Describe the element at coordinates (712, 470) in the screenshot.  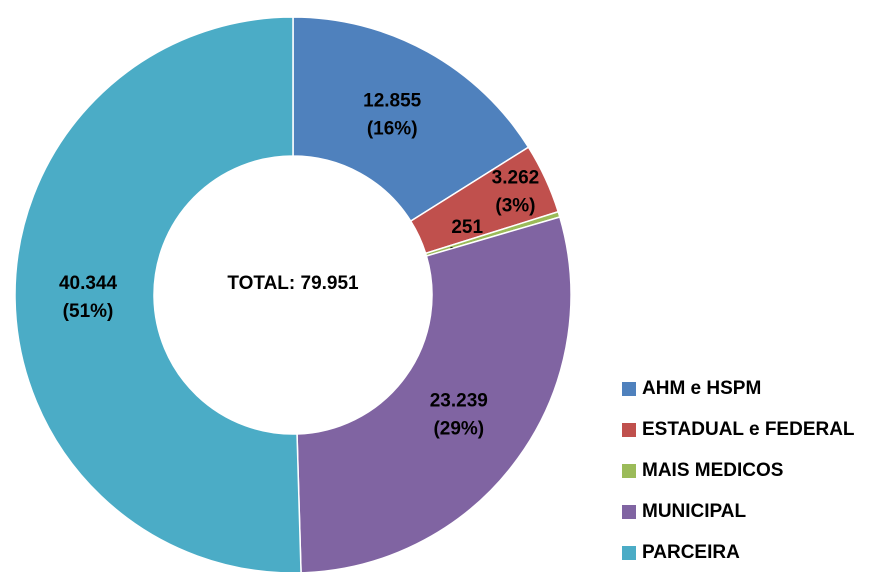
I see `legend-label: MAIS MEDICOS` at that location.